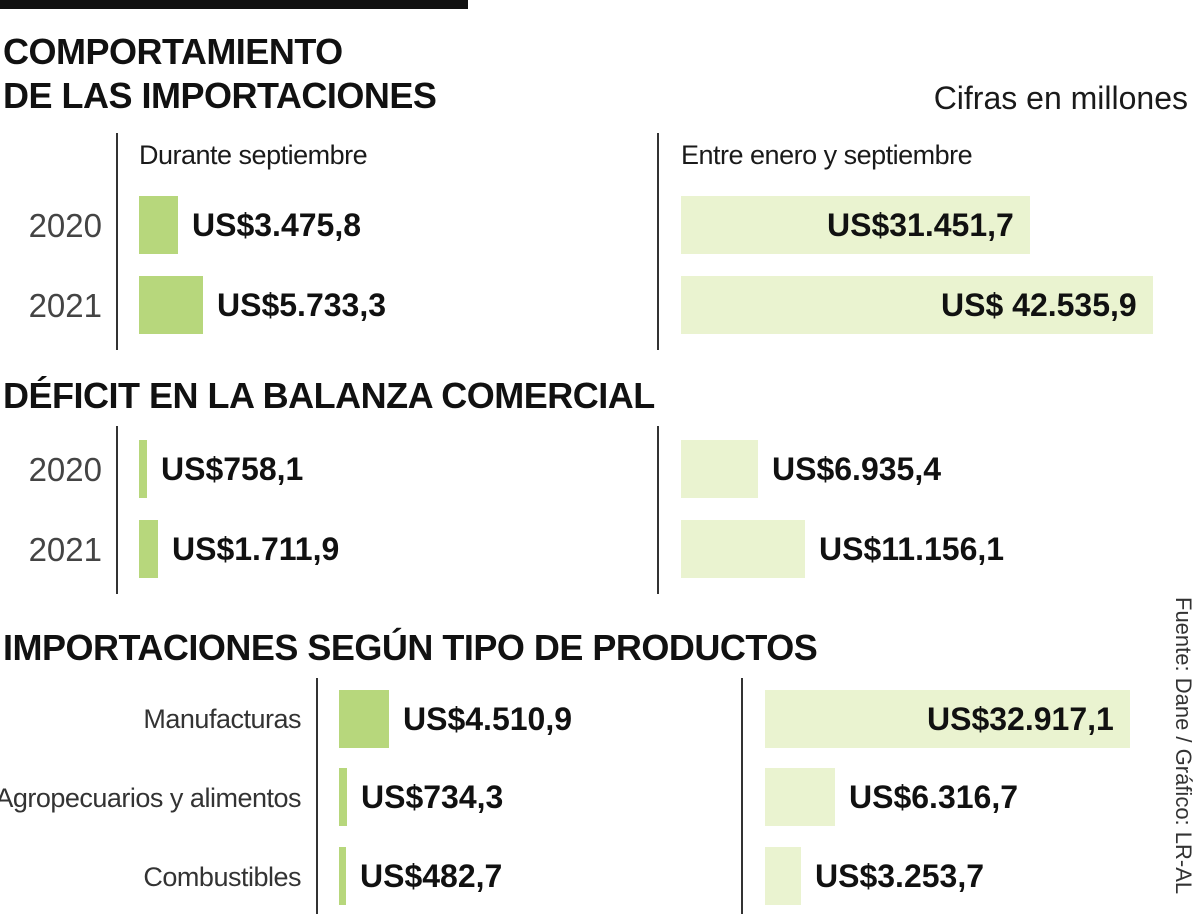 The height and width of the screenshot is (917, 1200). What do you see at coordinates (256, 549) in the screenshot?
I see `value-label-deficit-september-2021: US$1.711,9` at bounding box center [256, 549].